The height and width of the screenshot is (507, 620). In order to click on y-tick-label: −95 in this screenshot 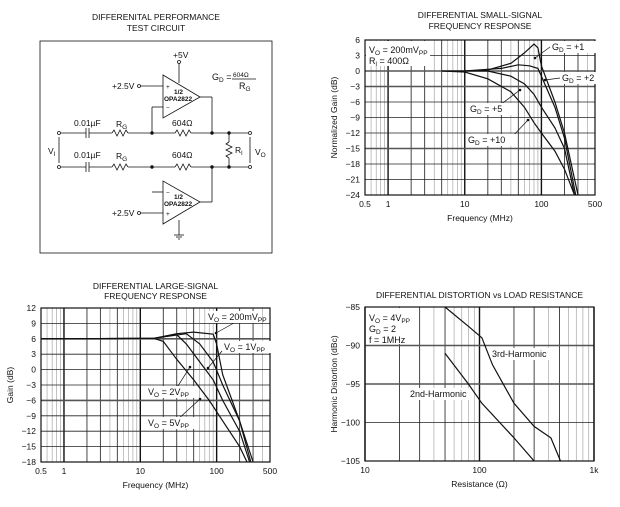, I will do `click(353, 384)`.